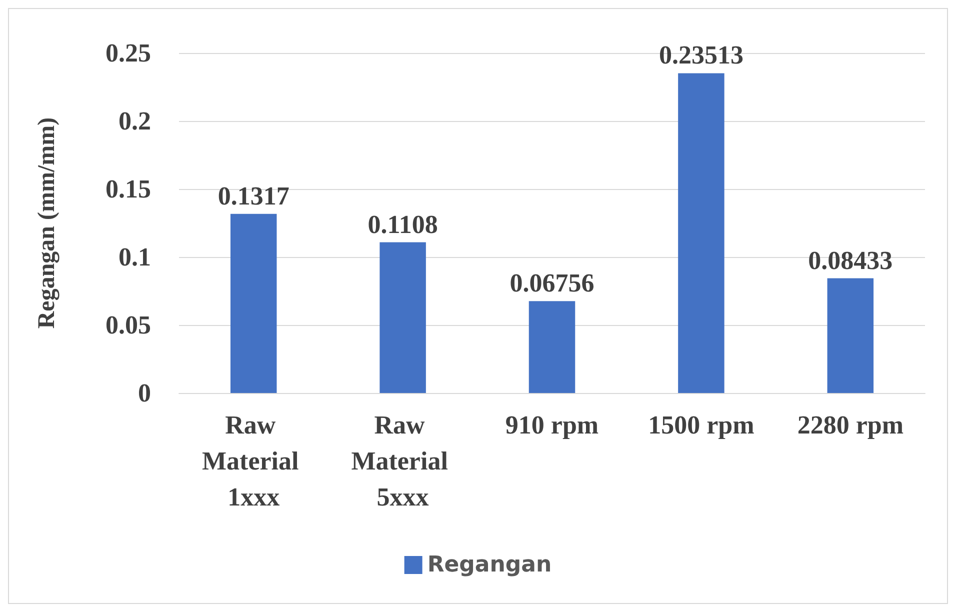  Describe the element at coordinates (489, 565) in the screenshot. I see `legend-label: Regangan` at that location.